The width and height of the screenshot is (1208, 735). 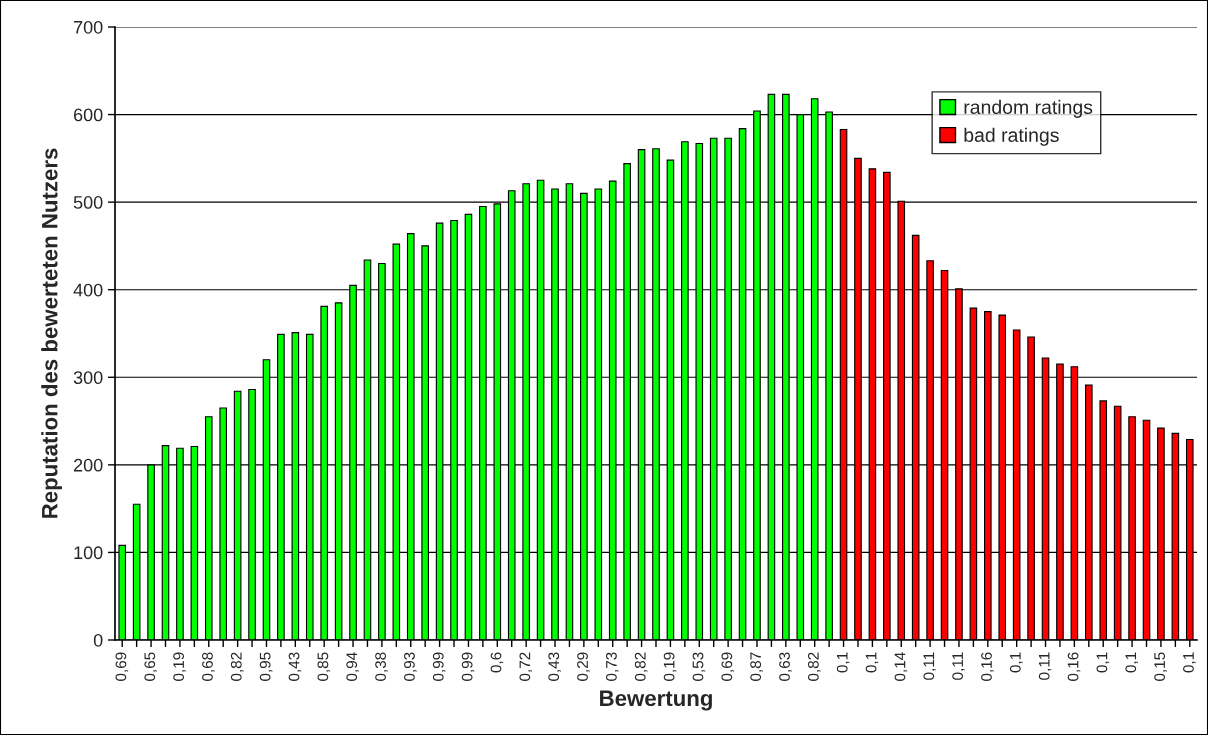 What do you see at coordinates (656, 700) in the screenshot?
I see `x-axis-title: Bewertung` at bounding box center [656, 700].